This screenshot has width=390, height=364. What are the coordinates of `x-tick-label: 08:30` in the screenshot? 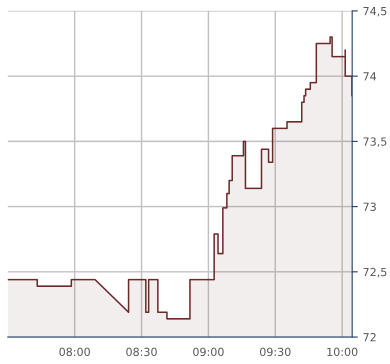 It's located at (141, 352).